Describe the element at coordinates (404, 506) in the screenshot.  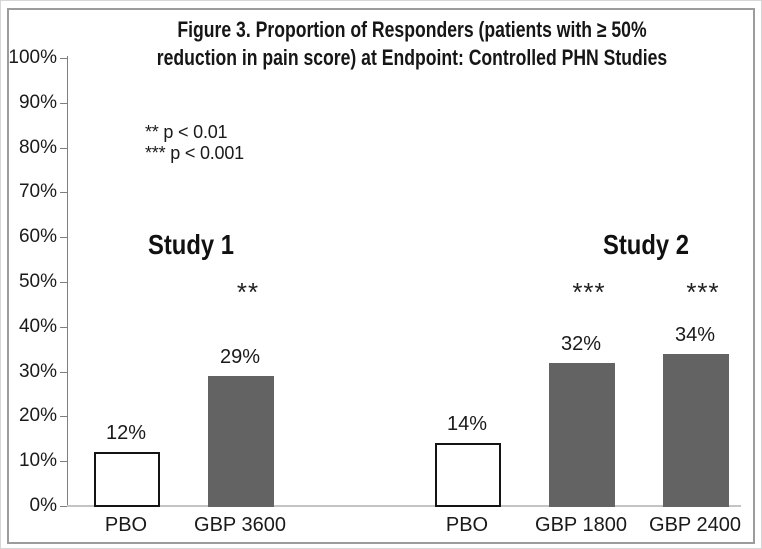
I see `x-axis-baseline` at that location.